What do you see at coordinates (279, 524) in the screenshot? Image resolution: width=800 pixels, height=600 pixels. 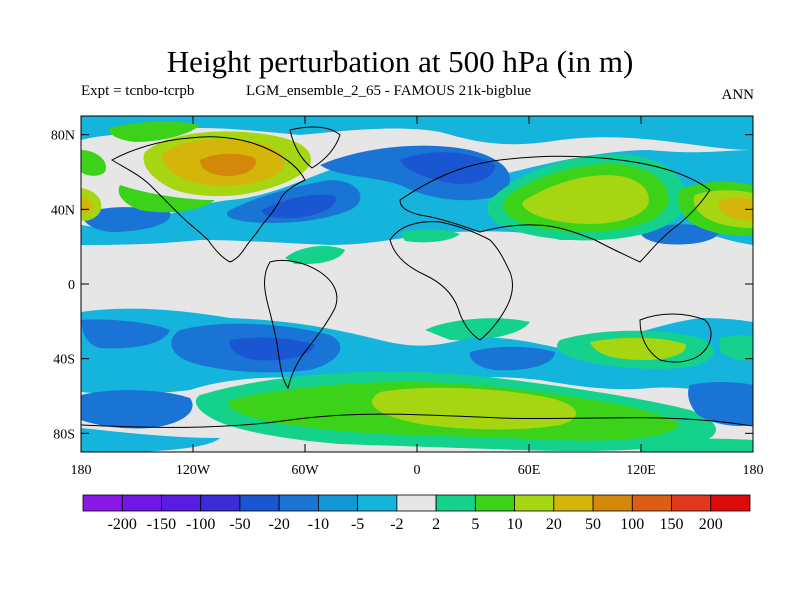 I see `colorbar-label: -20` at bounding box center [279, 524].